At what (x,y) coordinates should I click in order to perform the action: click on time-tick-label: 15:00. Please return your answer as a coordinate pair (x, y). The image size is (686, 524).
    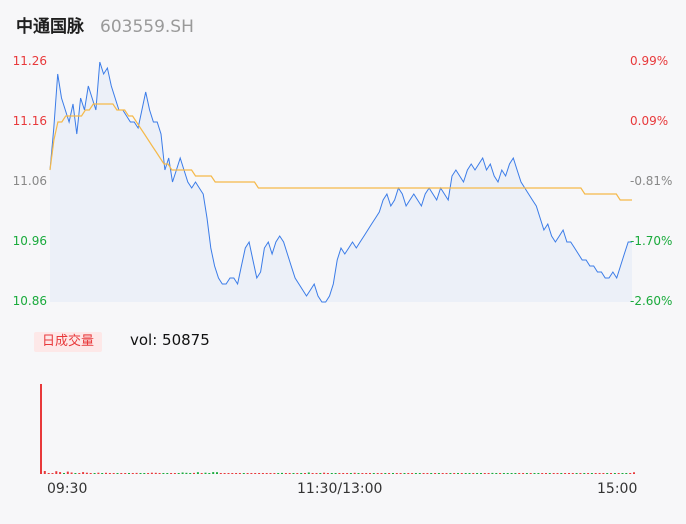
    Looking at the image, I should click on (617, 489).